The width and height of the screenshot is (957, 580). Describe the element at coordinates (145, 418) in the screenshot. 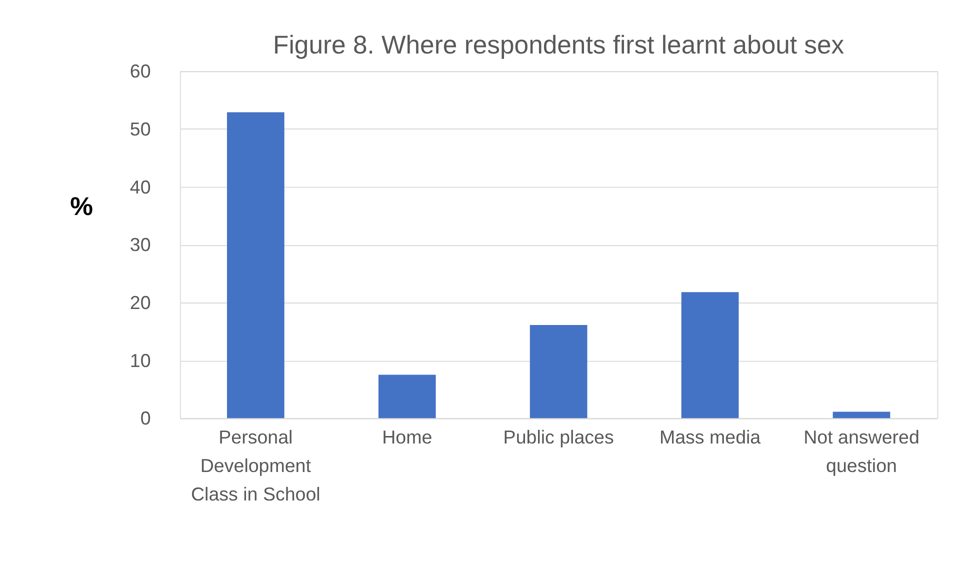

I see `y-tick-label: 0` at that location.